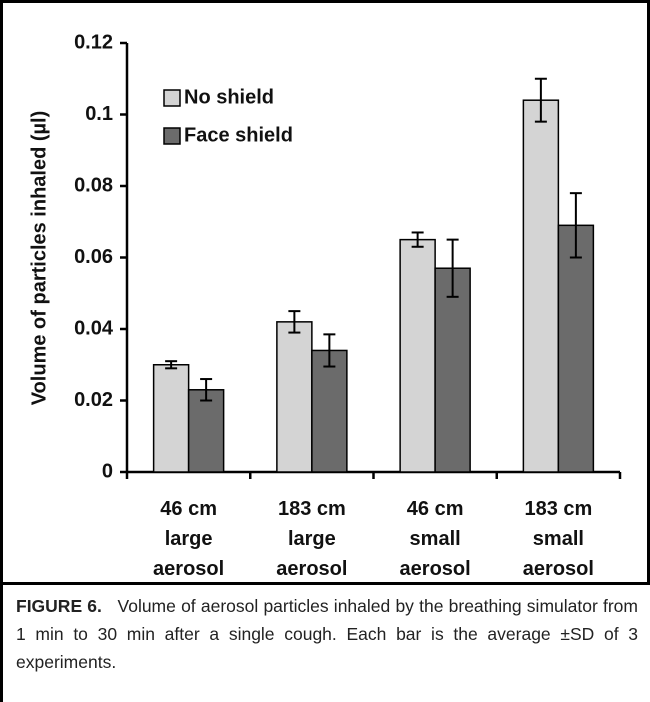  Describe the element at coordinates (558, 539) in the screenshot. I see `x-tick-label: 183 cm small aerosol` at that location.